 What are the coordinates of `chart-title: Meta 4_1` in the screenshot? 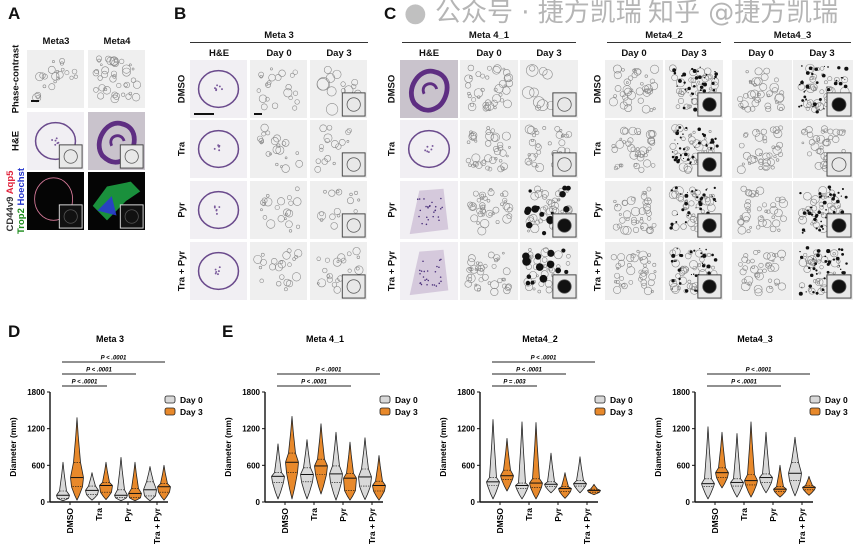 It's located at (325, 339).